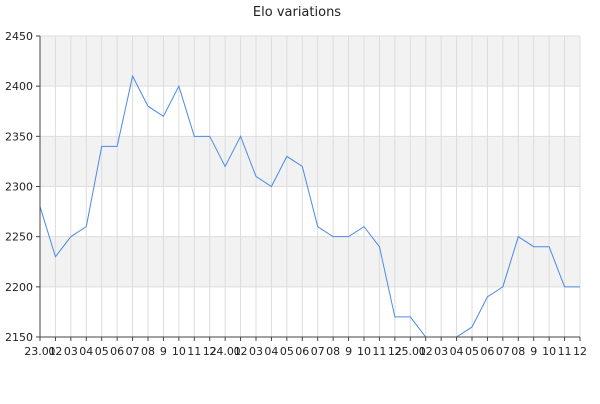 This screenshot has width=600, height=404. What do you see at coordinates (19, 36) in the screenshot?
I see `y-tick-label: 2450` at bounding box center [19, 36].